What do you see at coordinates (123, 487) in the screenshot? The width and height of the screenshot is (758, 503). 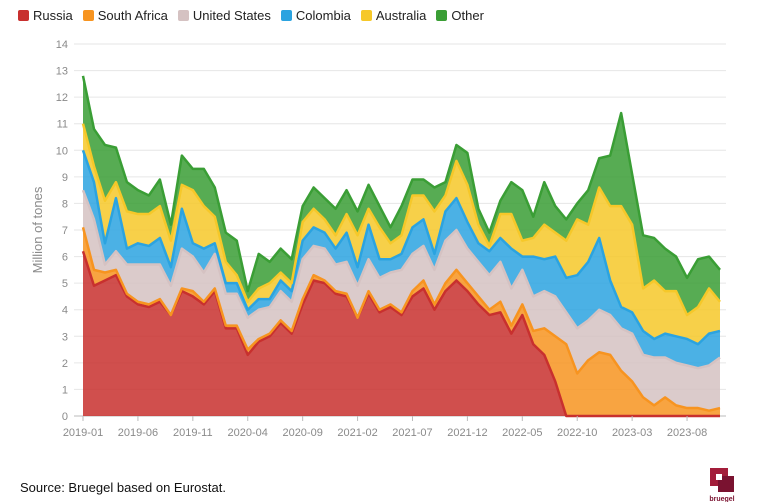 I see `source-note: Source: Bruegel based on Eurostat.` at bounding box center [123, 487].